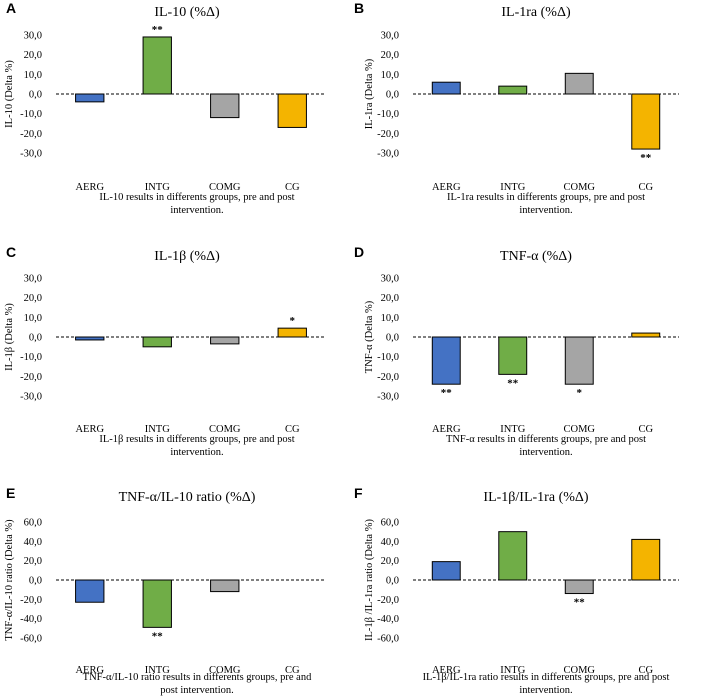 The height and width of the screenshot is (700, 708). Describe the element at coordinates (157, 187) in the screenshot. I see `panel-a-category-intg: INTG` at that location.